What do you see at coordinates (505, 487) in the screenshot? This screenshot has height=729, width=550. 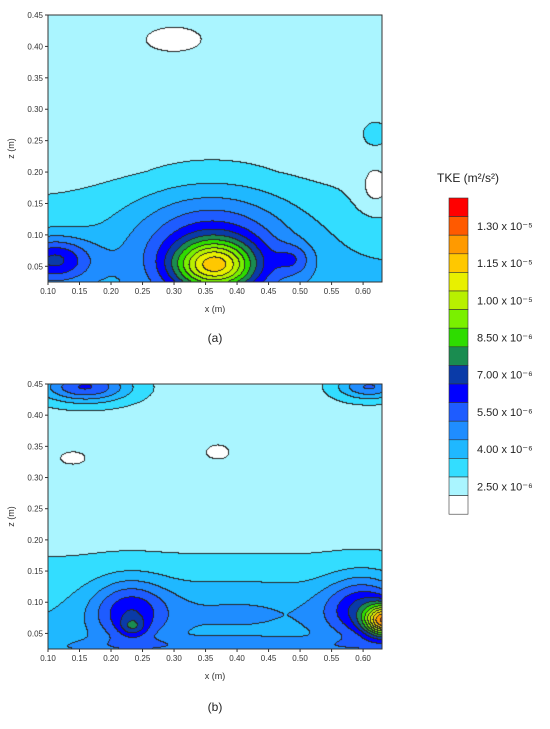 I see `legend-label: 2.50 x 10⁻⁶` at bounding box center [505, 487].